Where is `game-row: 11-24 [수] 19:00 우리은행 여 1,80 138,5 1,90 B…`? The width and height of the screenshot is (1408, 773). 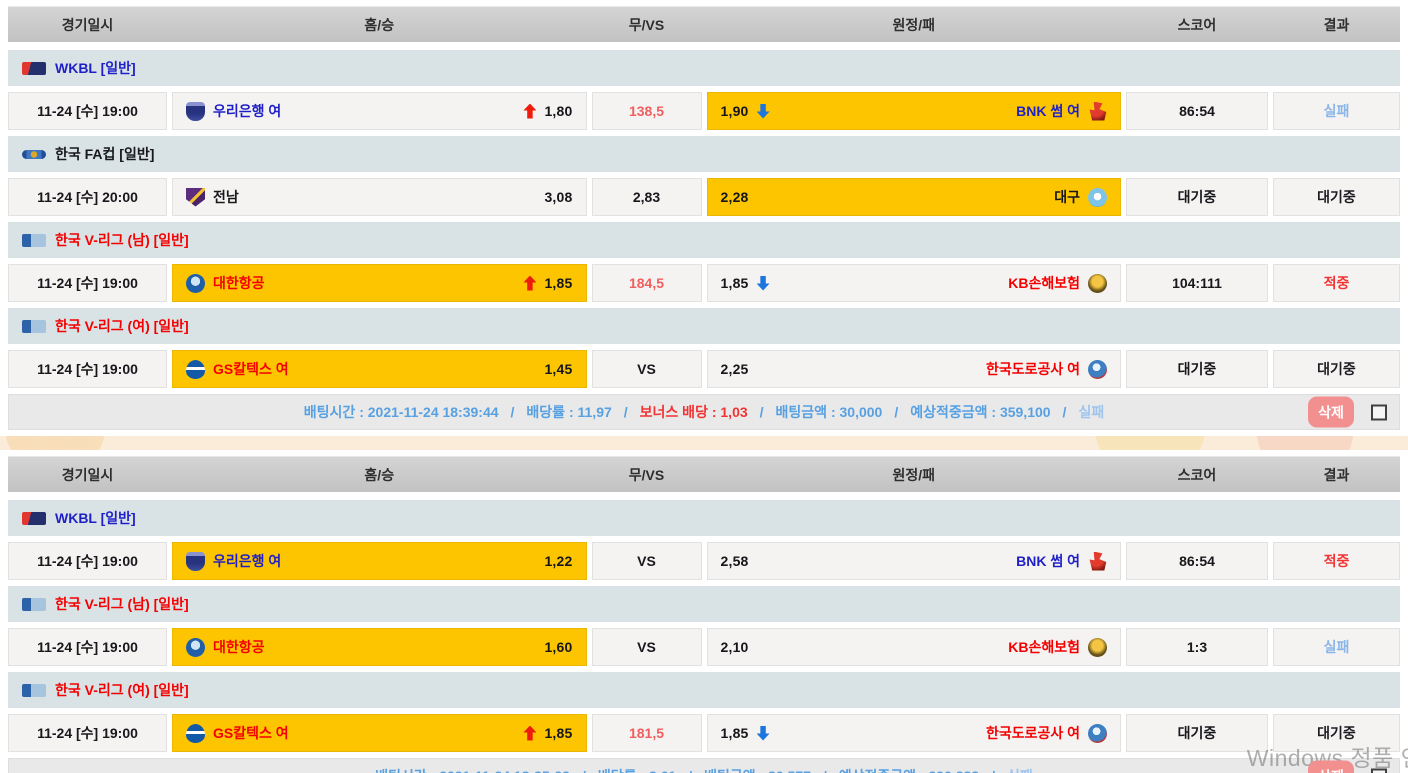 game-row: 11-24 [수] 19:00 우리은행 여 1,80 138,5 1,90 B… is located at coordinates (704, 111).